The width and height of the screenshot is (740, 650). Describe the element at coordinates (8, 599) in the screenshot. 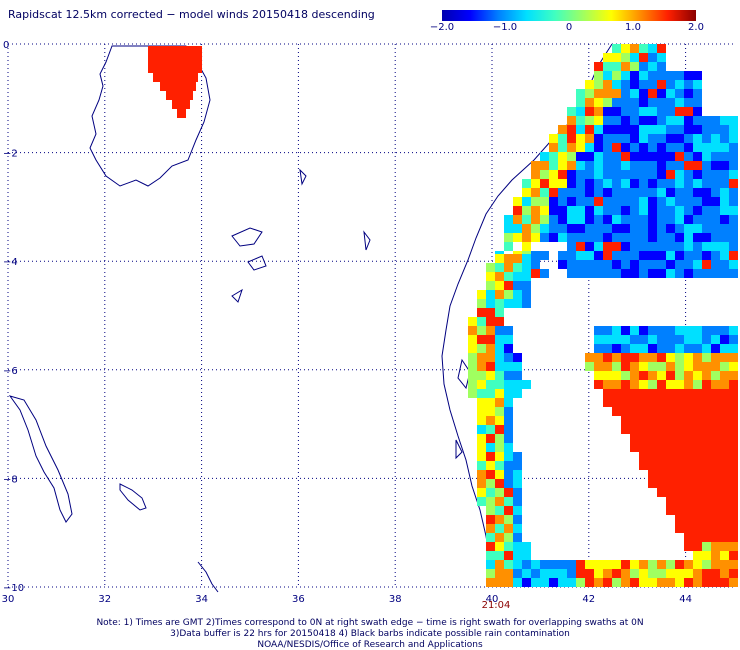

I see `lon-tick-label: 30` at that location.